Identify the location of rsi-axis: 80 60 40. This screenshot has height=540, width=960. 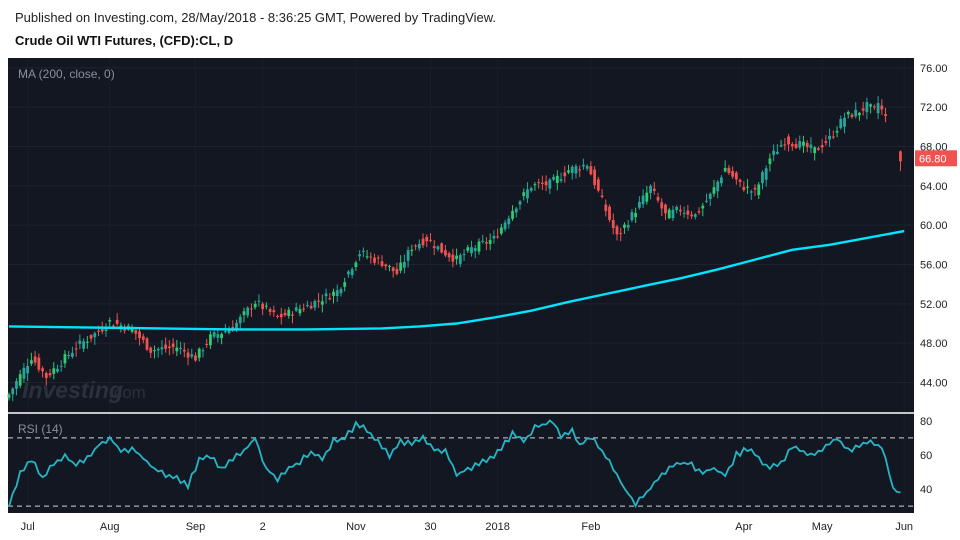
(926, 456).